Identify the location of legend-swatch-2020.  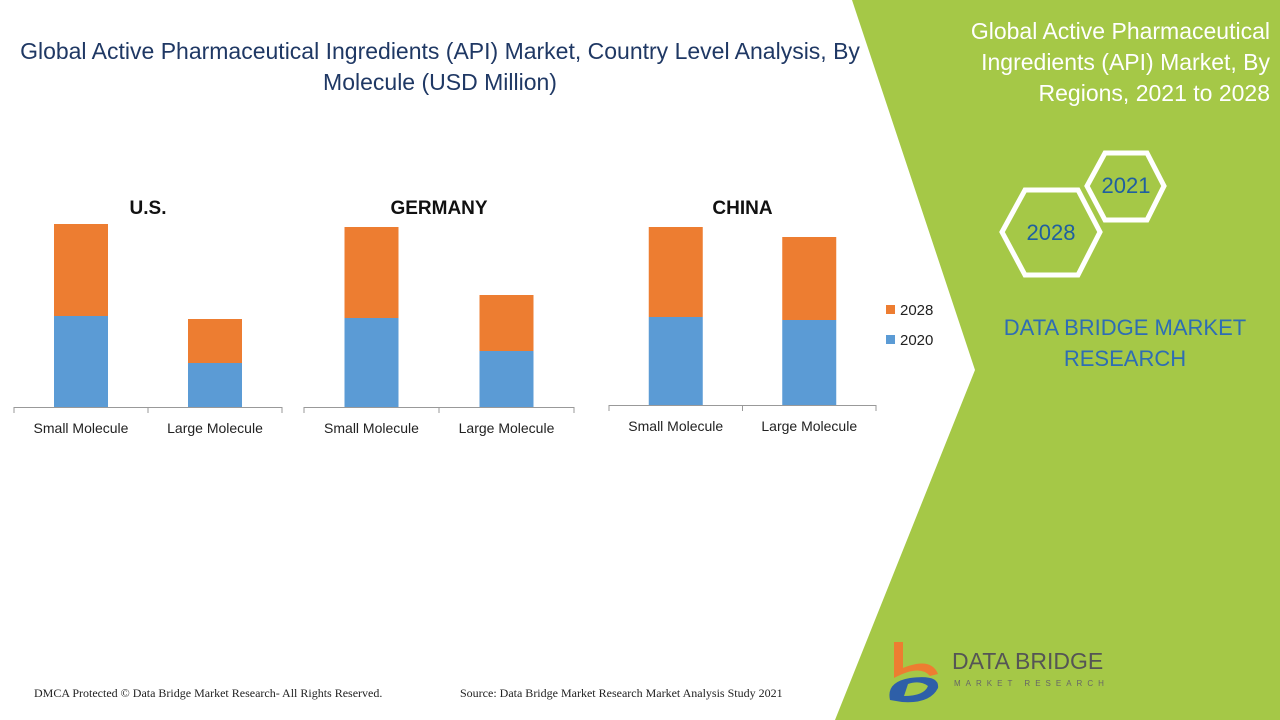
(890, 339).